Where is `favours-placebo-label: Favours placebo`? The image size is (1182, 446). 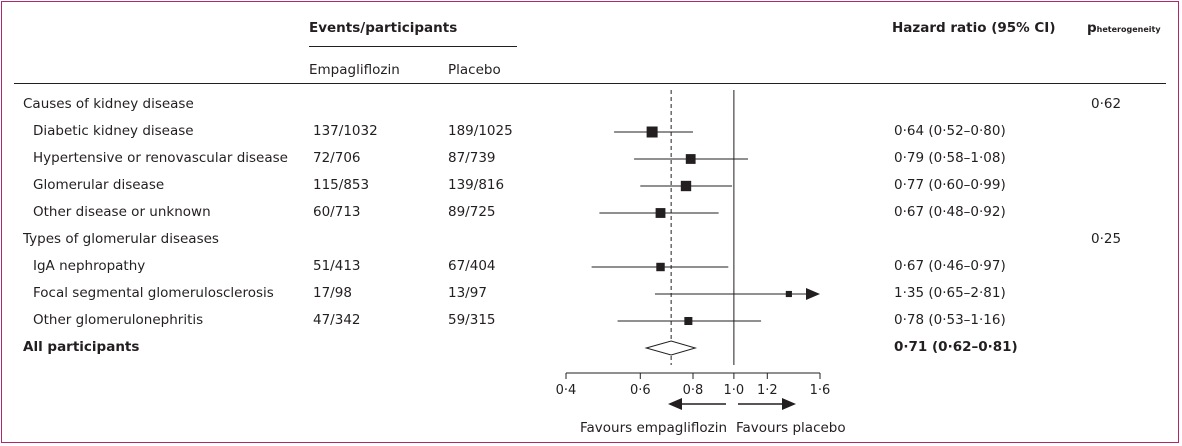 favours-placebo-label: Favours placebo is located at coordinates (791, 428).